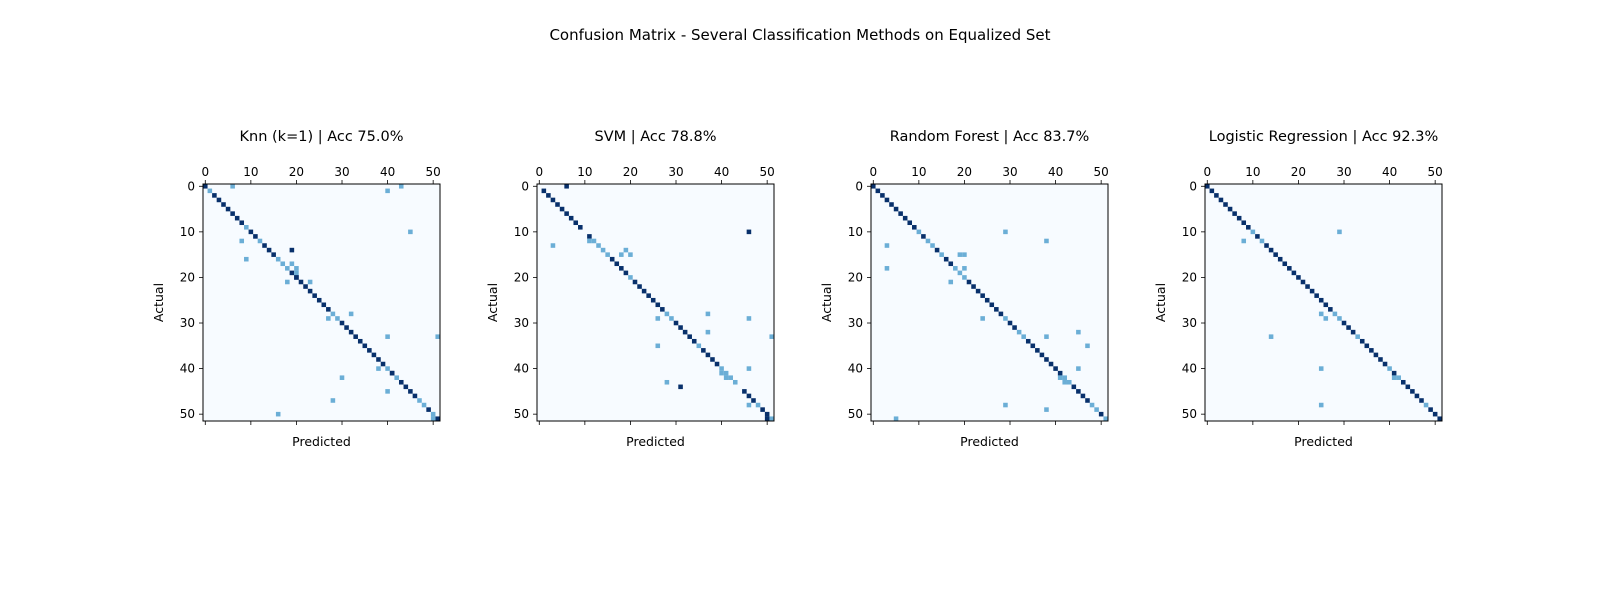 The height and width of the screenshot is (600, 1600). What do you see at coordinates (187, 414) in the screenshot?
I see `y-tick-label: 50` at bounding box center [187, 414].